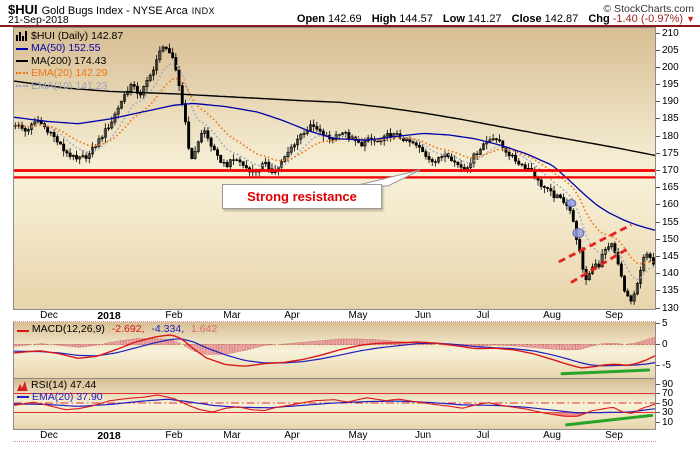 Image resolution: width=700 pixels, height=450 pixels. Describe the element at coordinates (128, 329) in the screenshot. I see `macd-value: -2.692,` at that location.